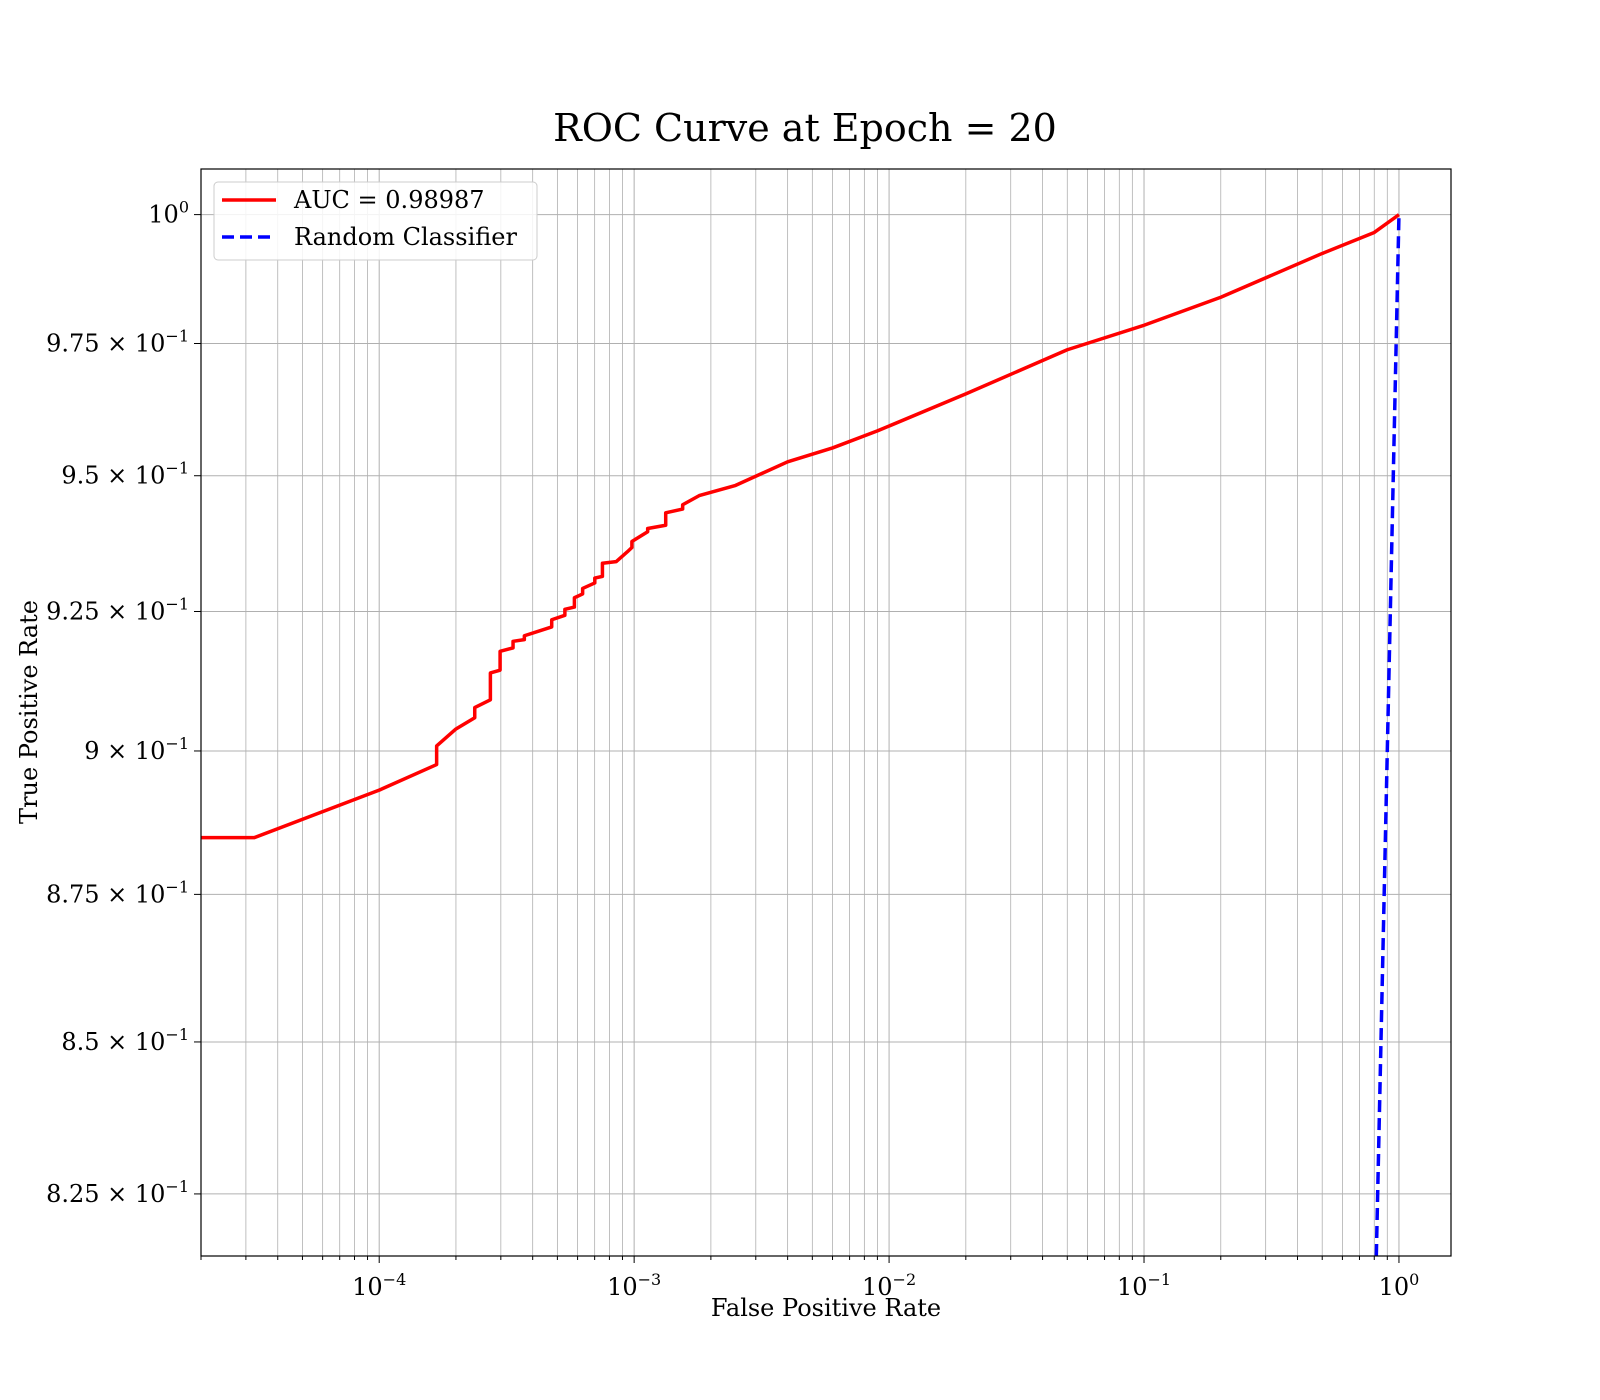 This screenshot has width=1600, height=1400. I want to click on legend-entry-label: Random Classifier, so click(405, 237).